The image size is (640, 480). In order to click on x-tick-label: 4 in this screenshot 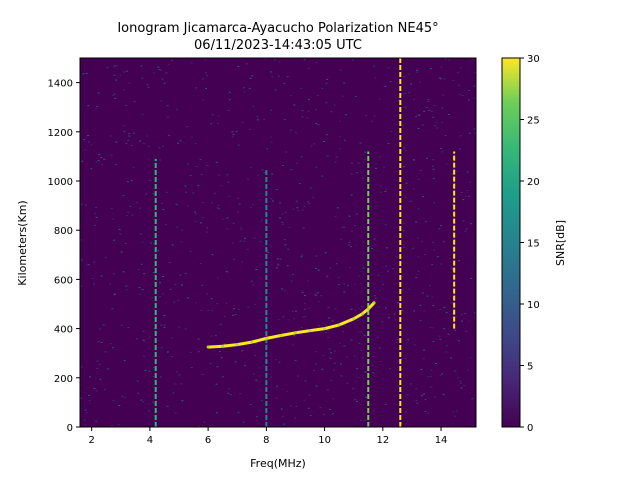, I will do `click(150, 440)`.